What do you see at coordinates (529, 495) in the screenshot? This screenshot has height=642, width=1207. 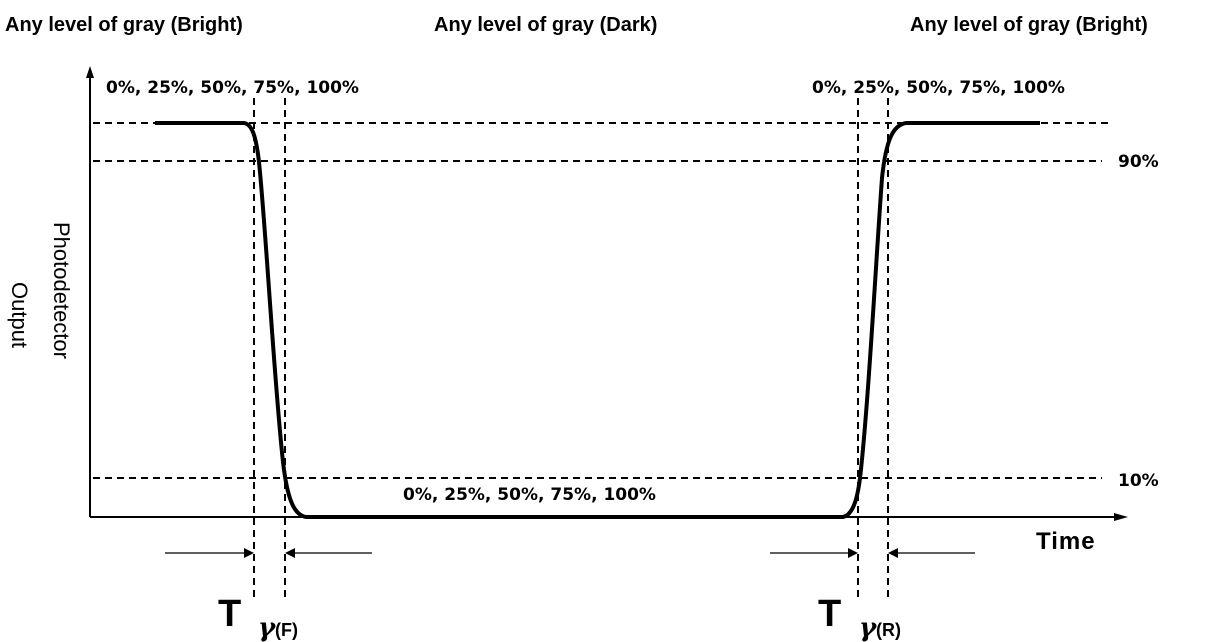 I see `levels-bottom-center: 0%, 25%, 50%, 75%, 100%` at bounding box center [529, 495].